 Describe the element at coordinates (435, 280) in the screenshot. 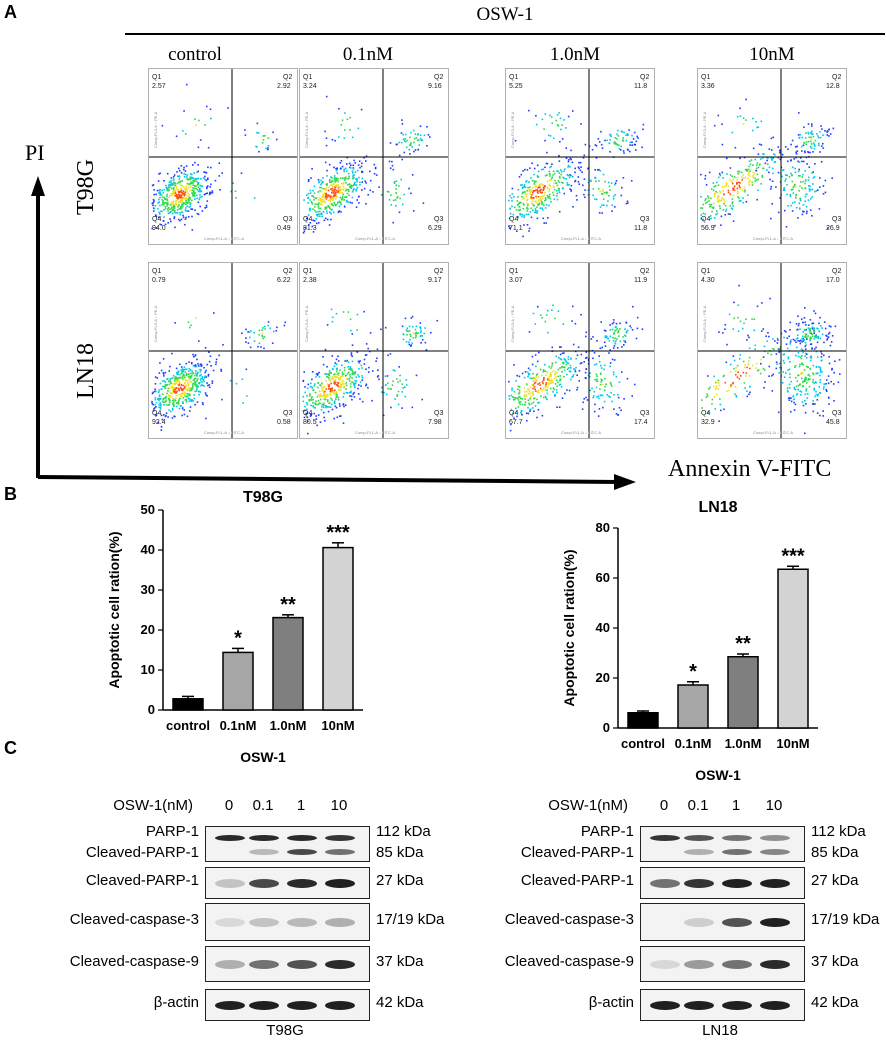

I see `quadrant-value-q2: 9.17` at that location.